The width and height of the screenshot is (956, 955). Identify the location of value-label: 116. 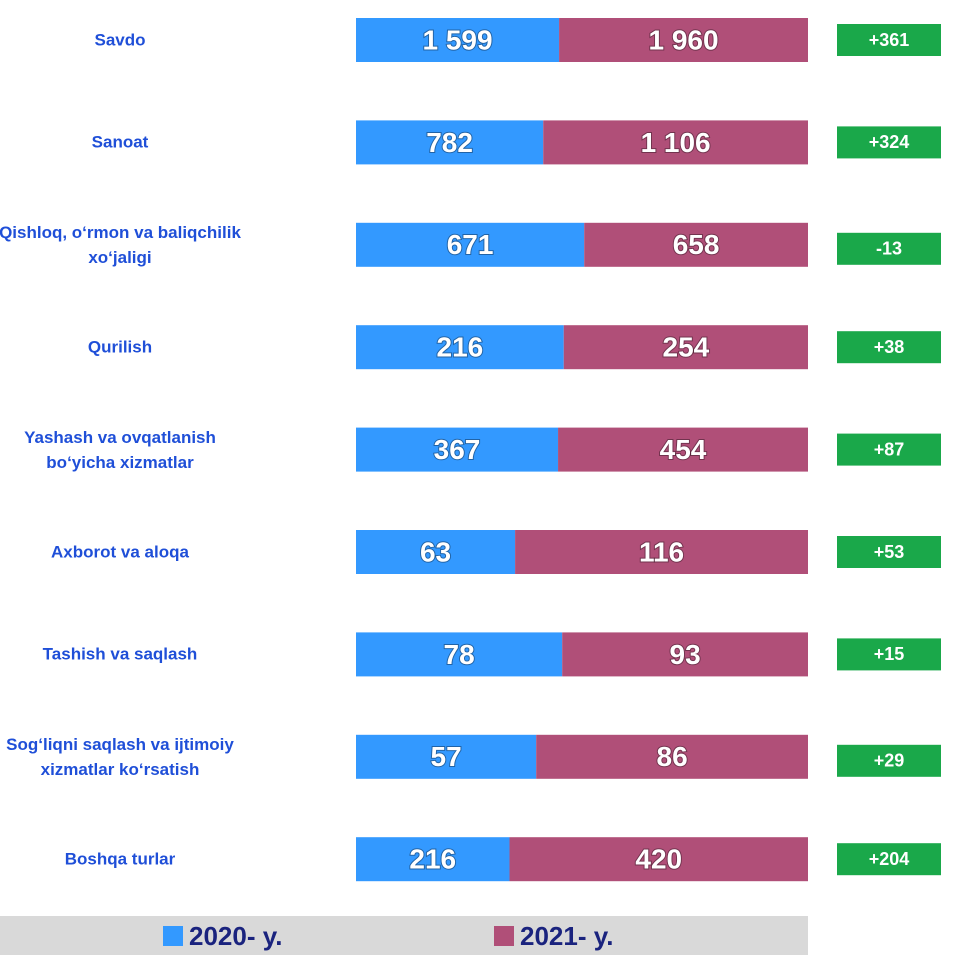
(661, 551).